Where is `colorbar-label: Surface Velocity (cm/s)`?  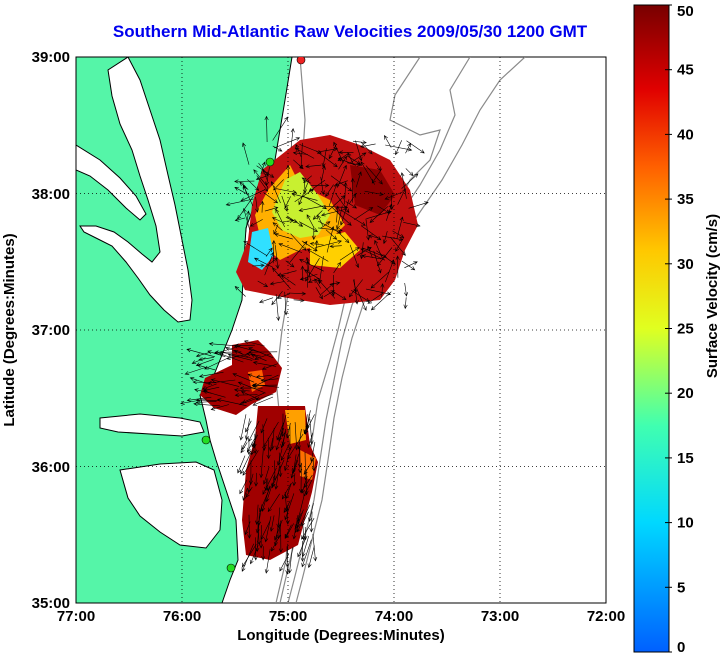 colorbar-label: Surface Velocity (cm/s) is located at coordinates (712, 296).